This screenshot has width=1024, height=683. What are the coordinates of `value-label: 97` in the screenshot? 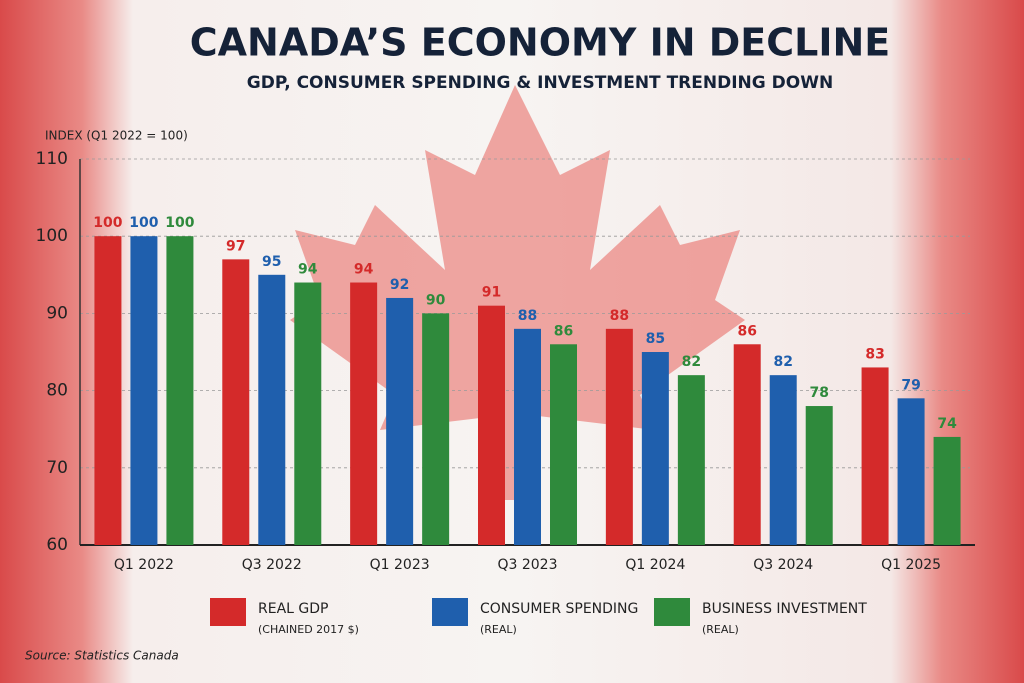 It's located at (235, 246).